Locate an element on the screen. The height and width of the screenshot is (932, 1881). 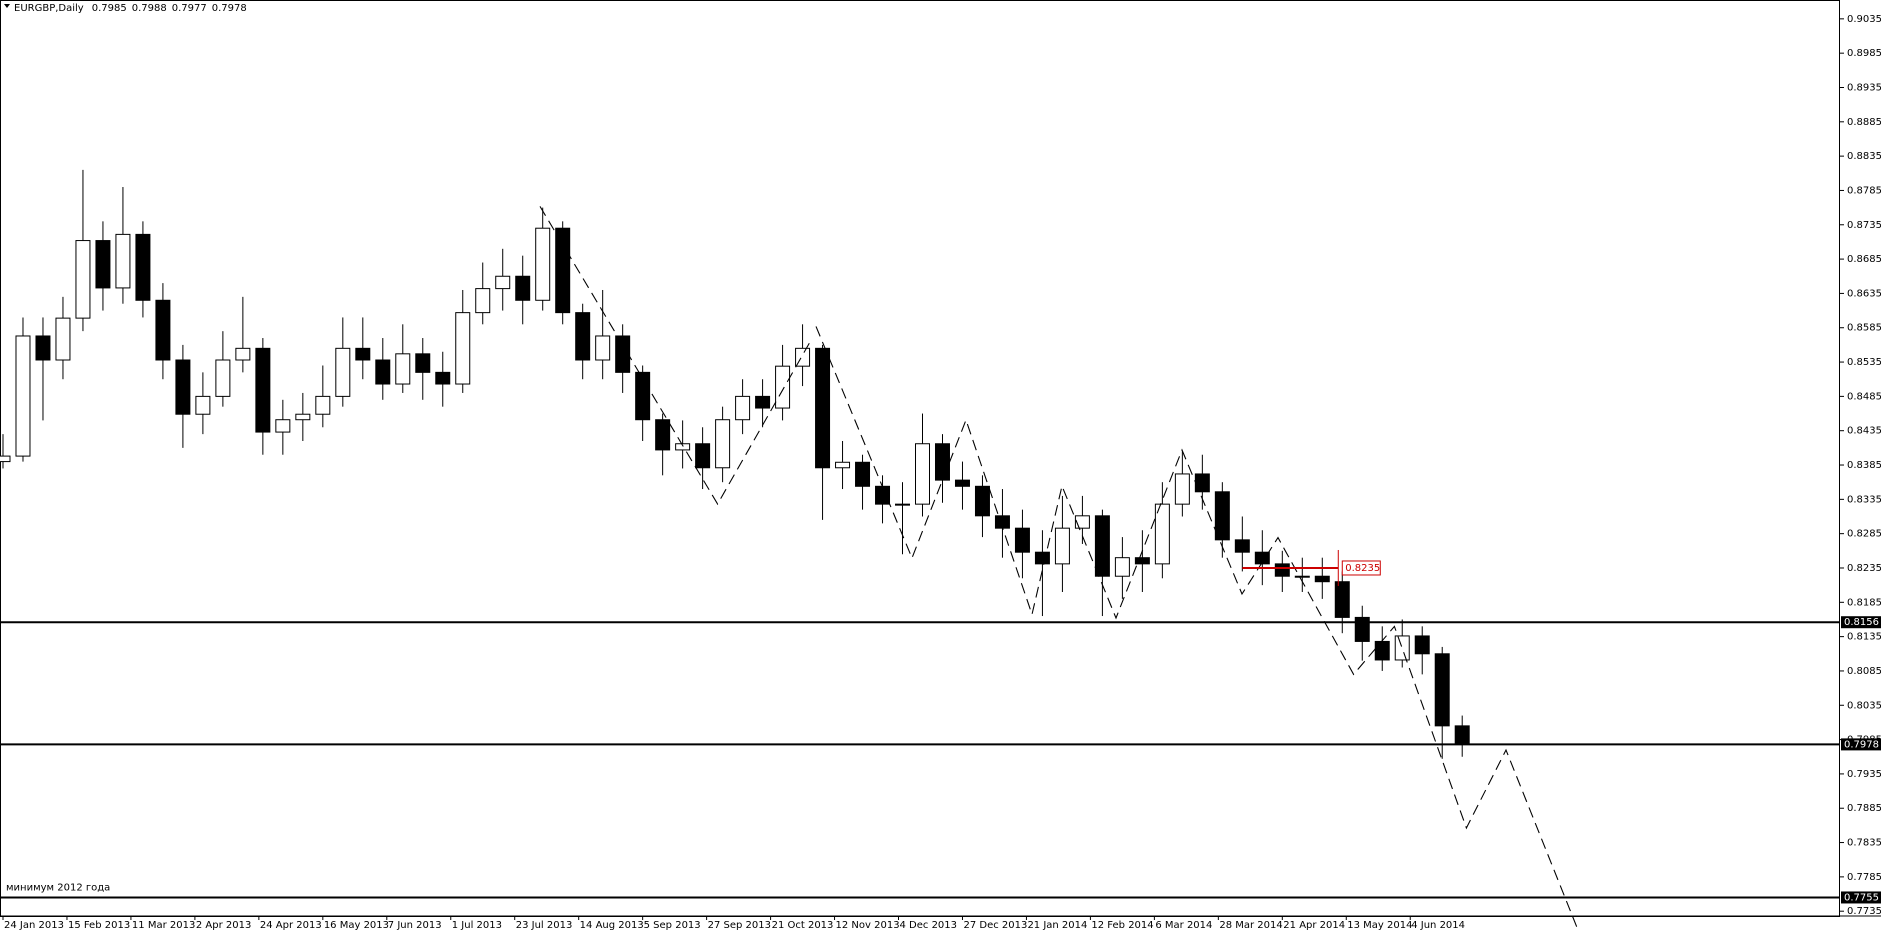
y-tick-label: 0.8485 is located at coordinates (1864, 396).